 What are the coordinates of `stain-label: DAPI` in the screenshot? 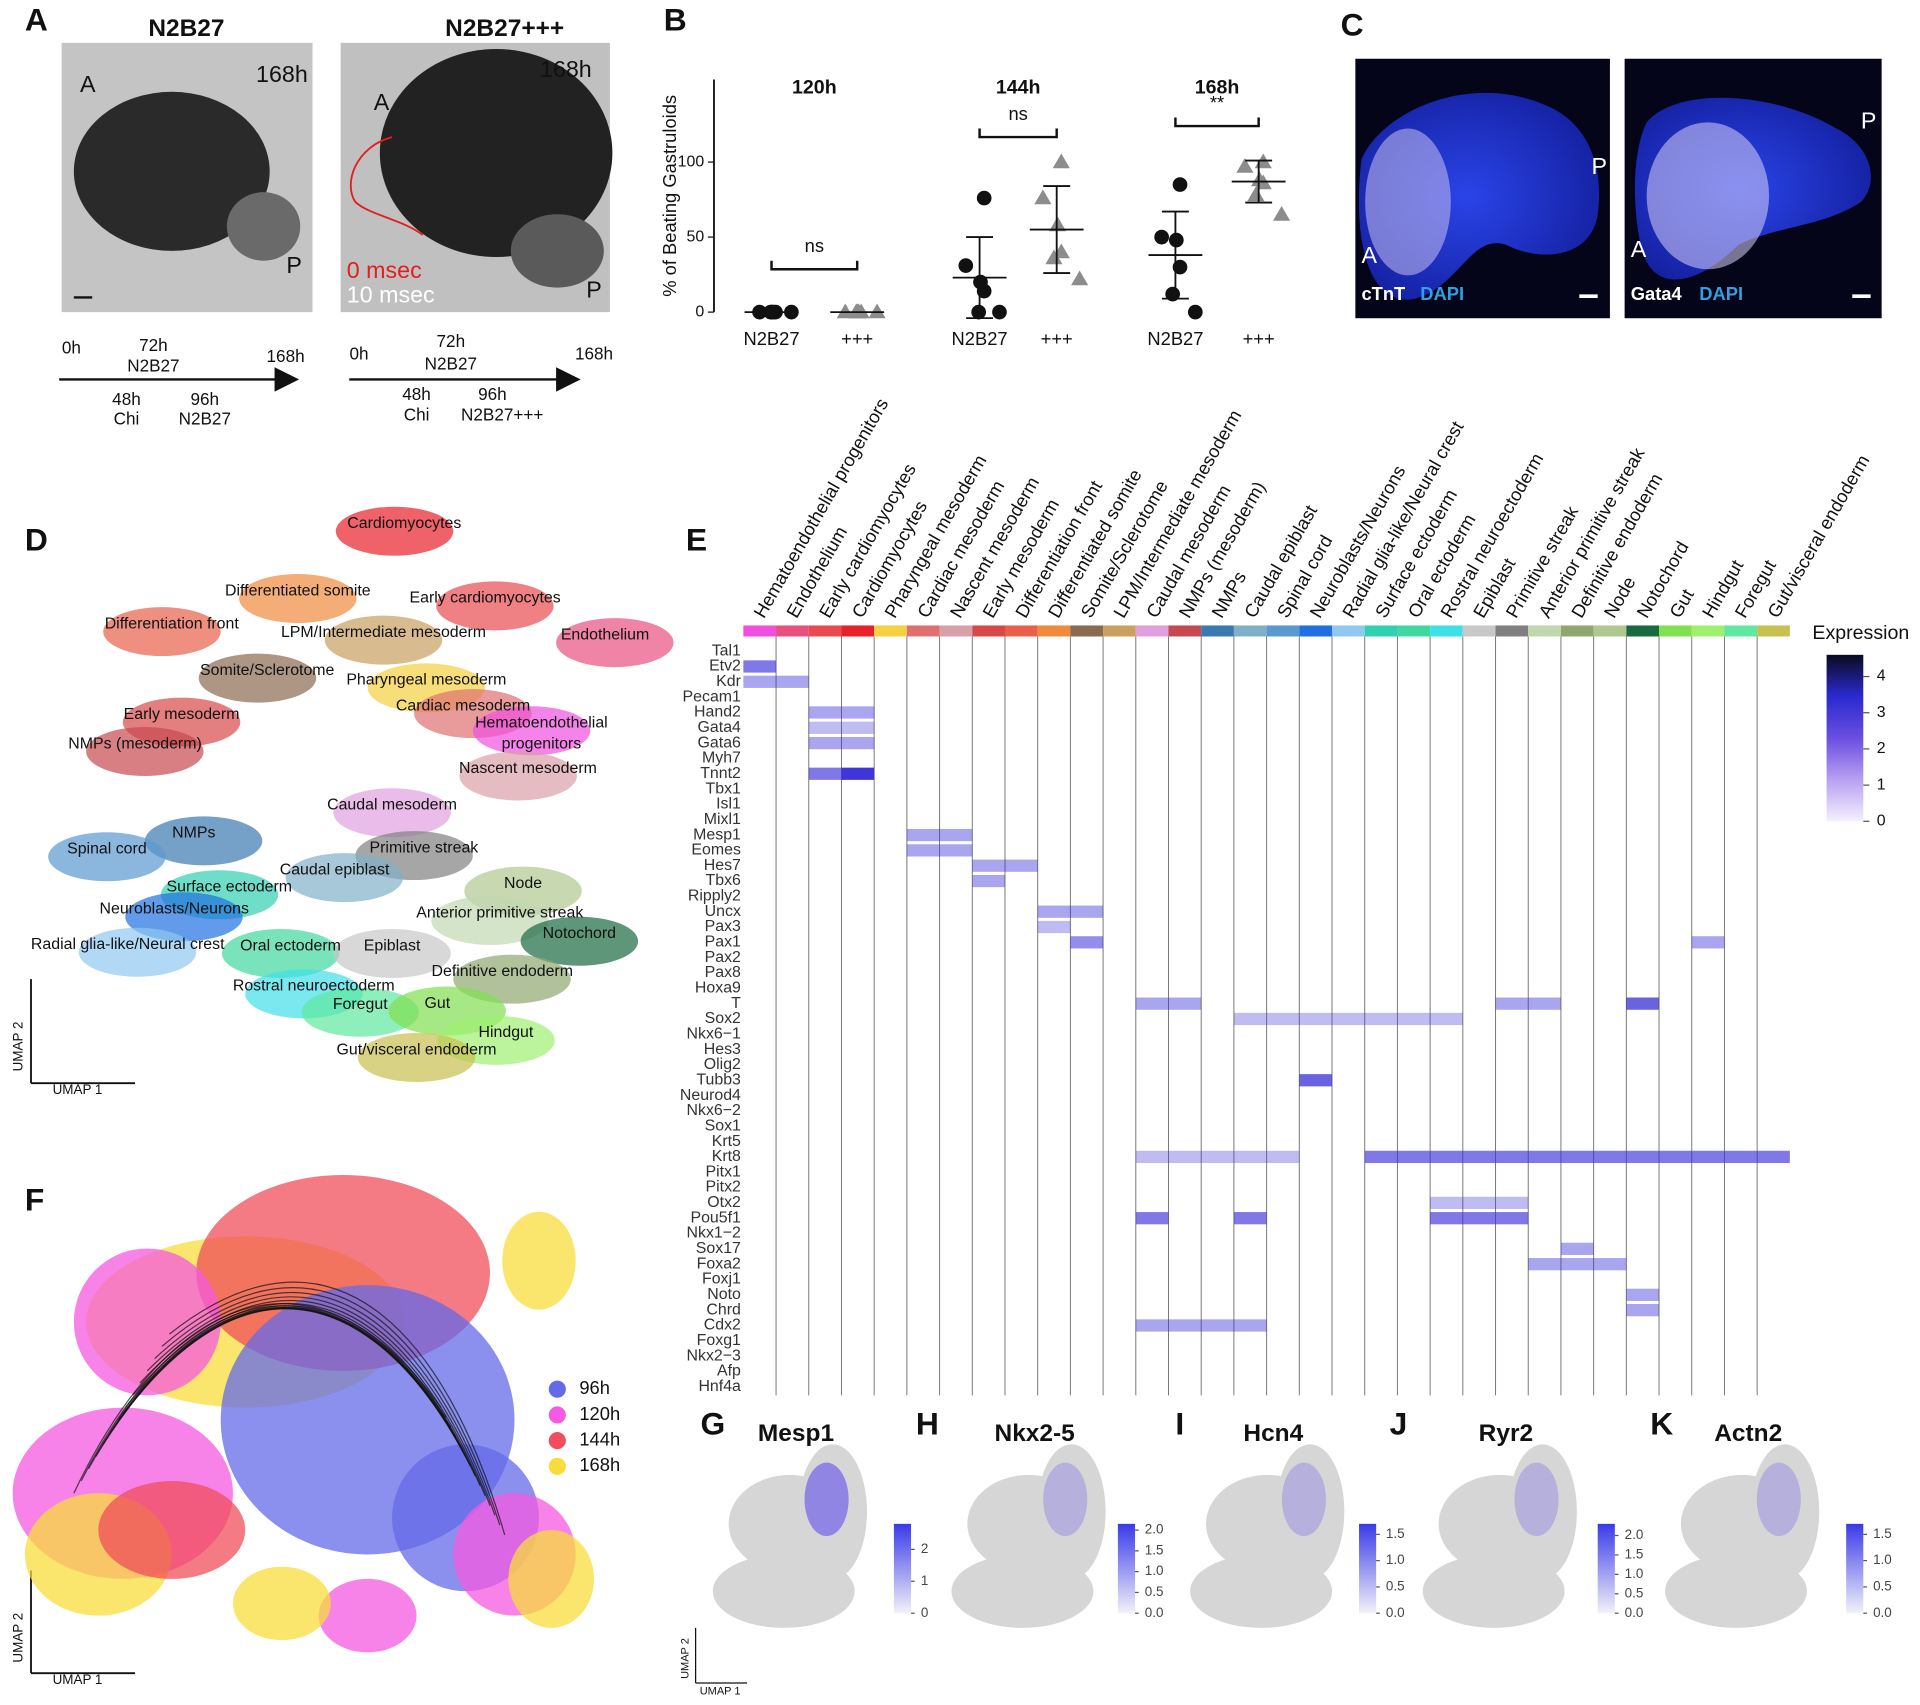 It's located at (1442, 293).